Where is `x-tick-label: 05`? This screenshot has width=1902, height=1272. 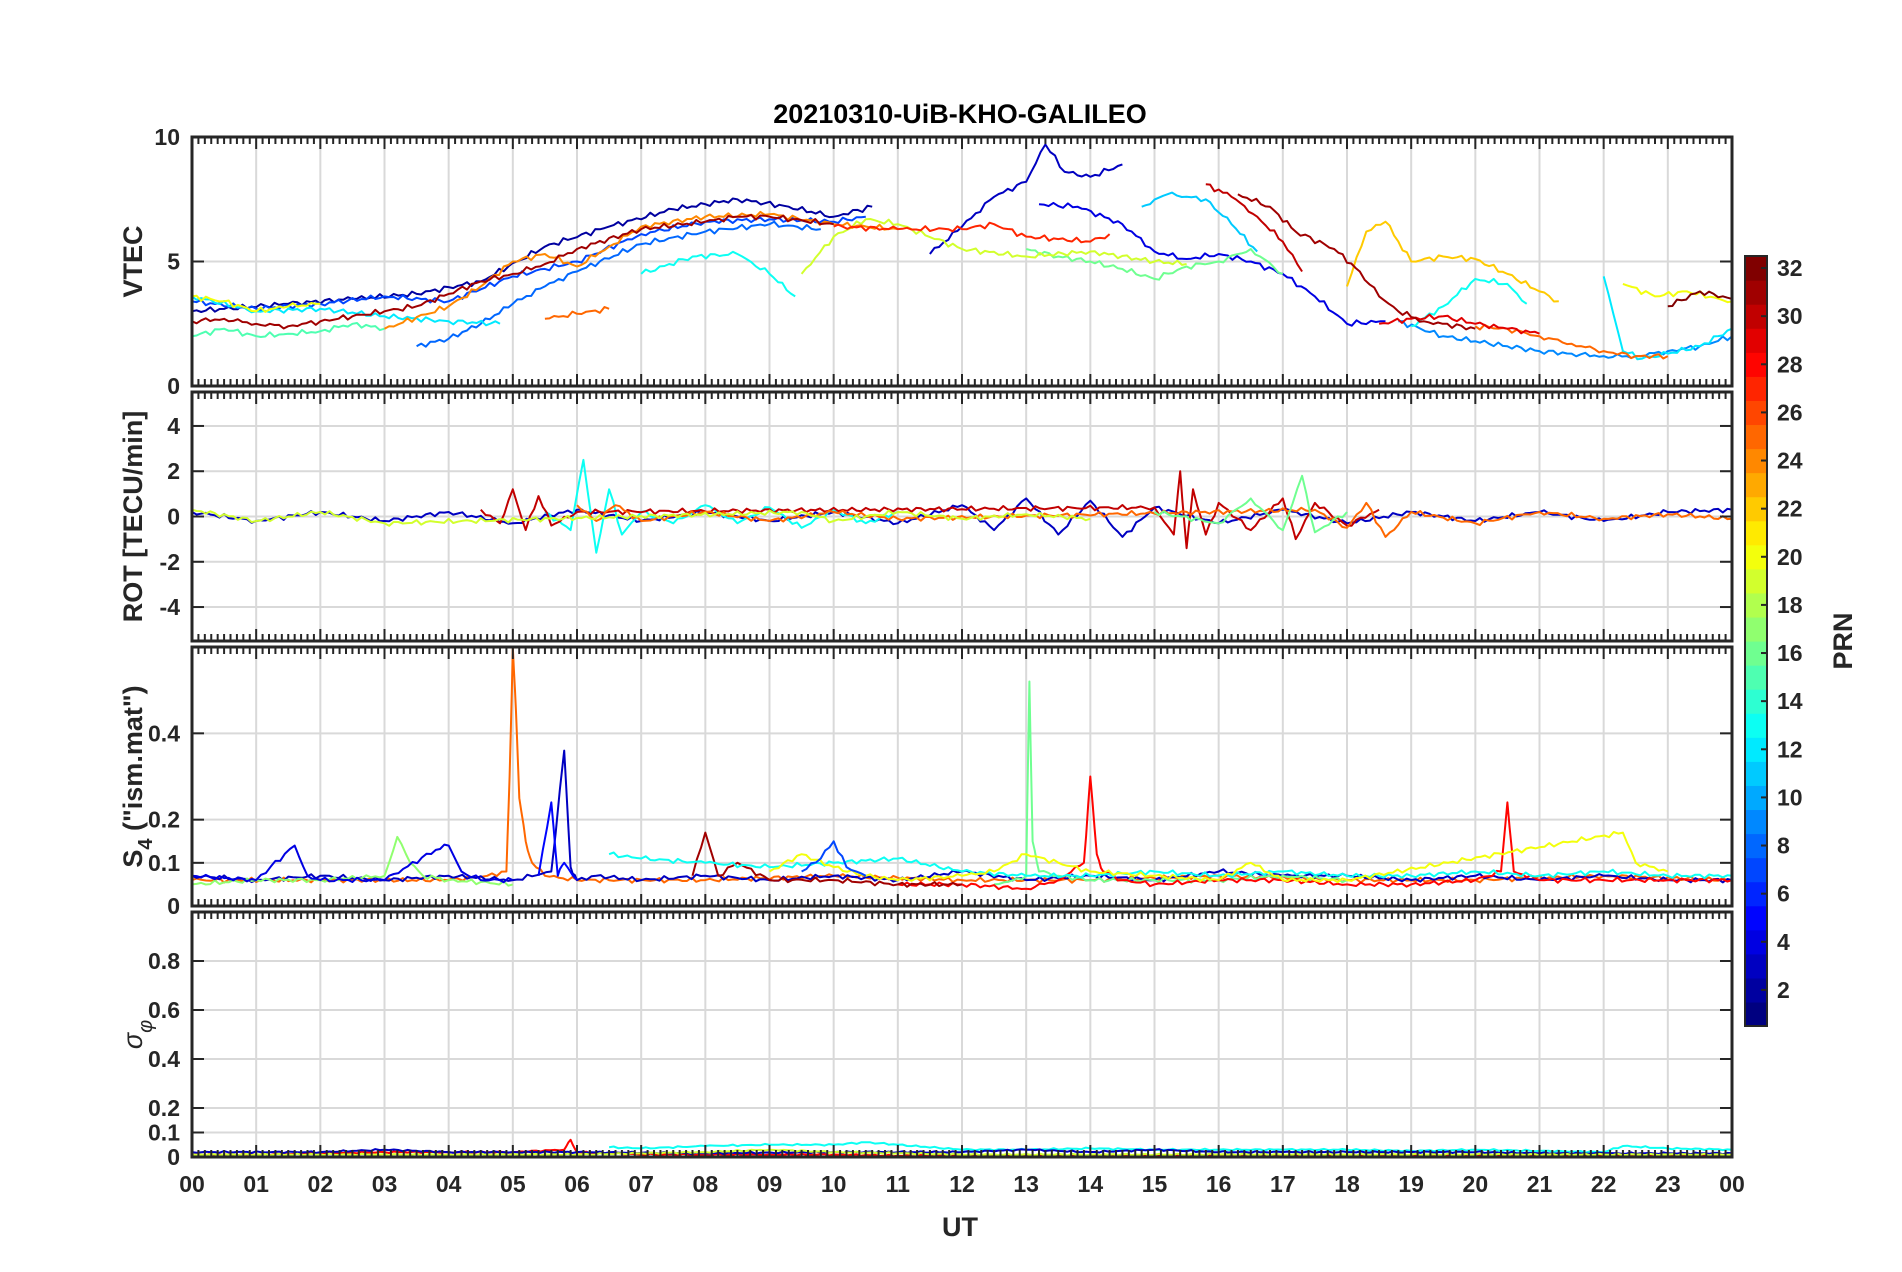 x-tick-label: 05 is located at coordinates (513, 1184).